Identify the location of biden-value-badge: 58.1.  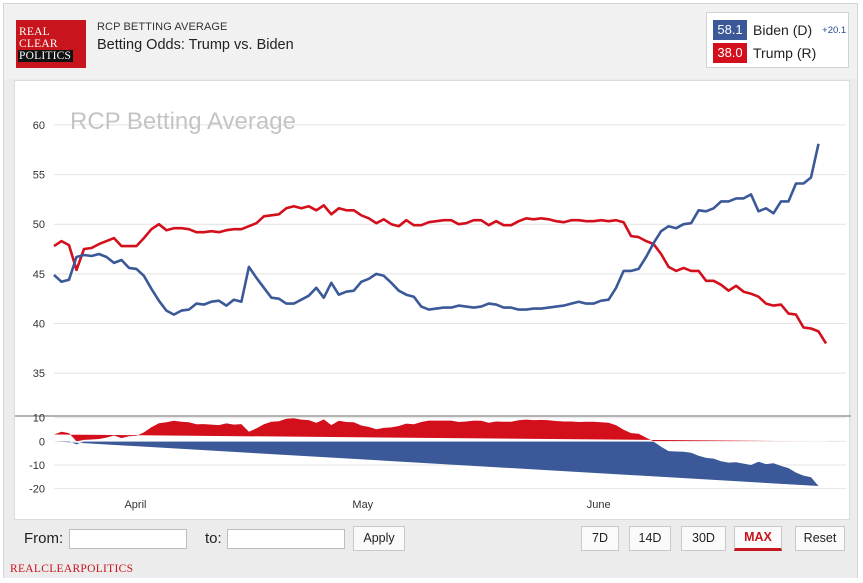
(730, 30).